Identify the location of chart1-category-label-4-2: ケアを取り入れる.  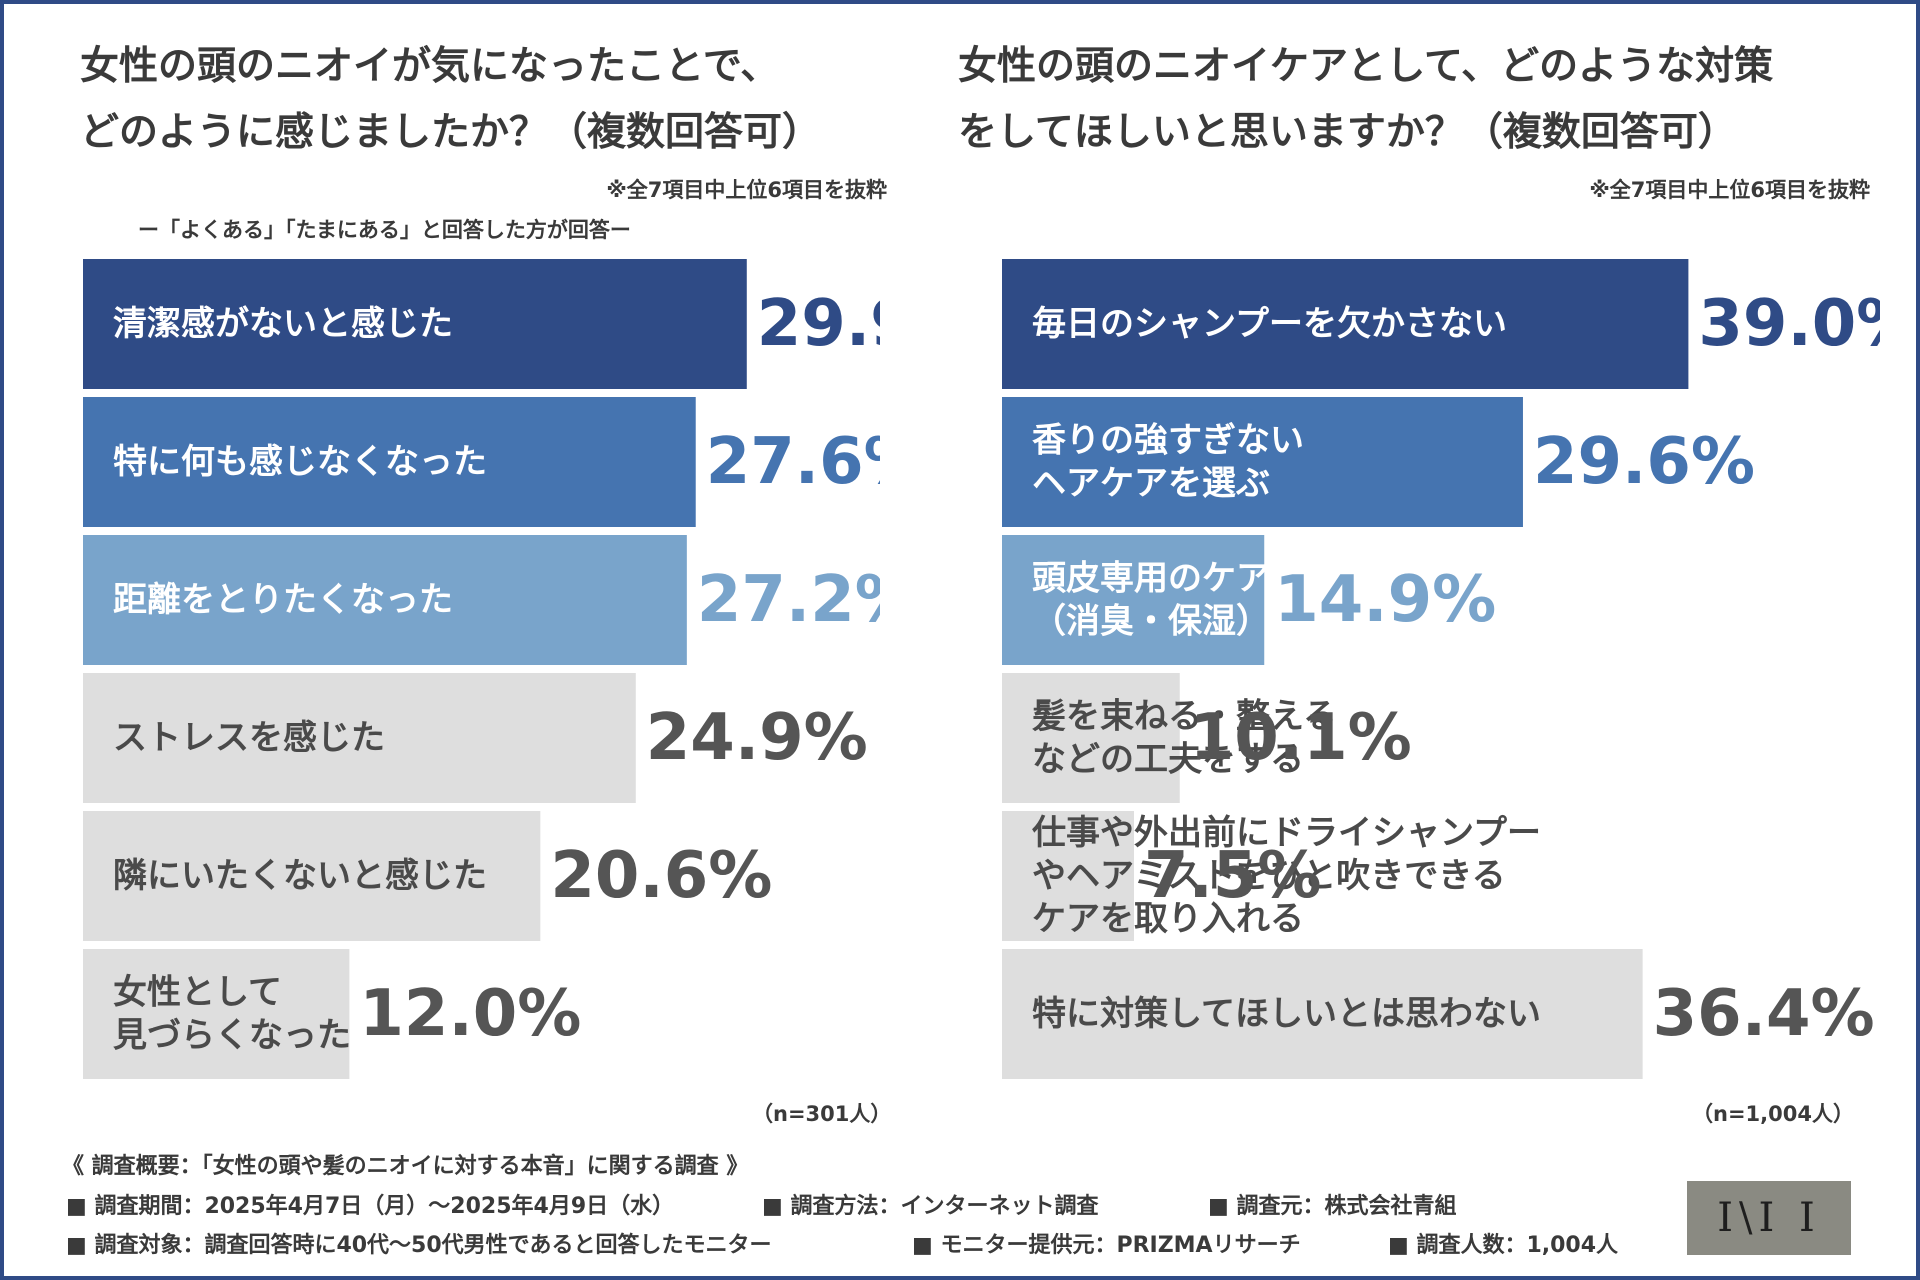
(1168, 919).